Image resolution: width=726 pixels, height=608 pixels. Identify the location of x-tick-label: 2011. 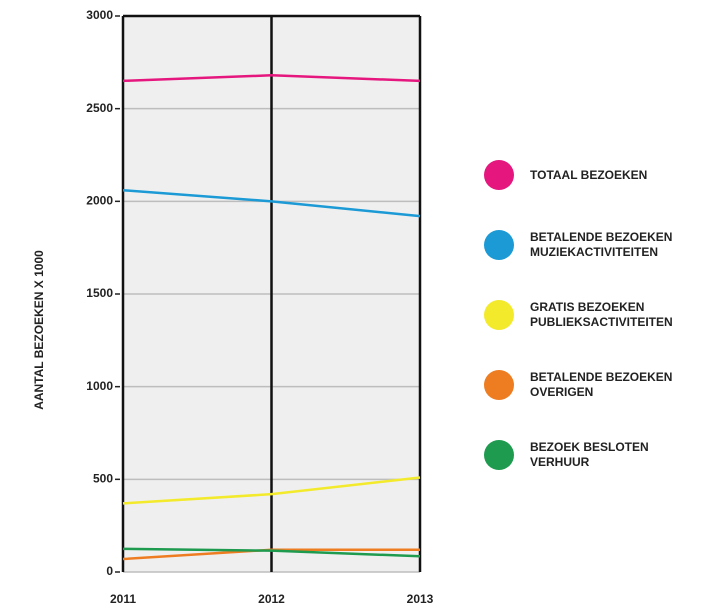
(123, 599).